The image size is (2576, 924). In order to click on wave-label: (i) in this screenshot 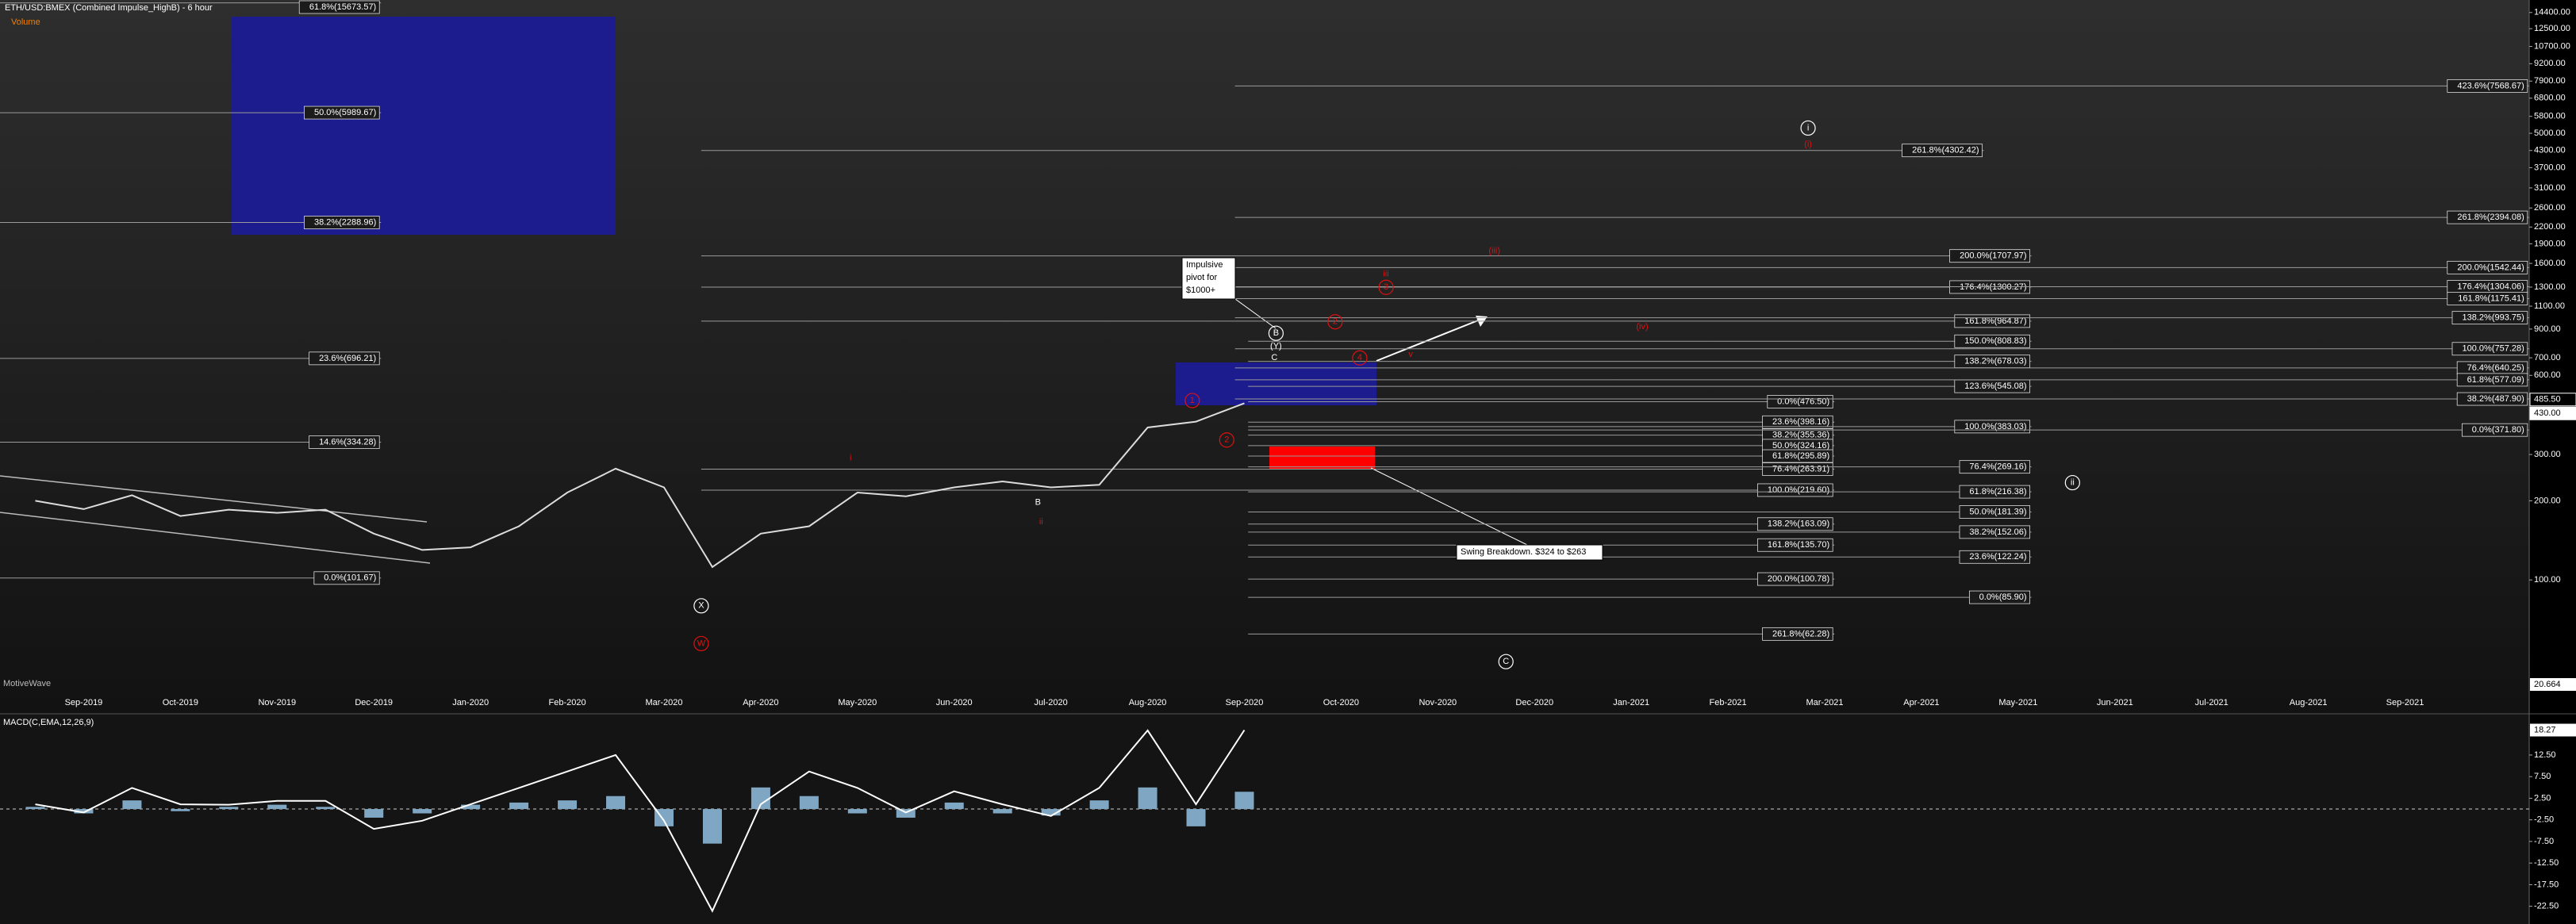, I will do `click(1808, 144)`.